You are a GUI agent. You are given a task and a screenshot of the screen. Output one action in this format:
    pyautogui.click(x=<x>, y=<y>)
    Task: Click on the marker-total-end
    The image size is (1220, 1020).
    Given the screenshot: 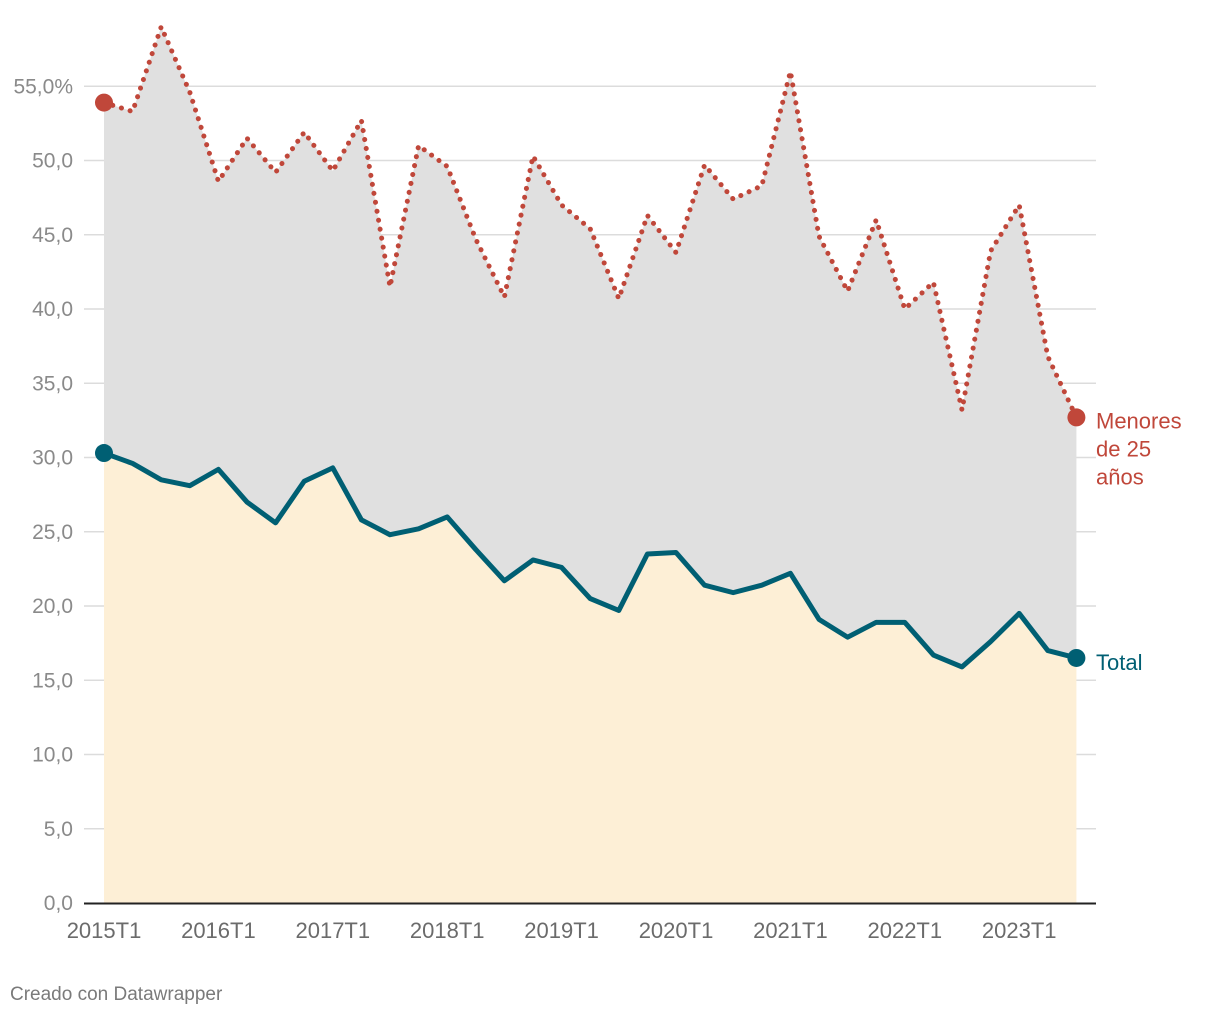 What is the action you would take?
    pyautogui.click(x=1076, y=657)
    